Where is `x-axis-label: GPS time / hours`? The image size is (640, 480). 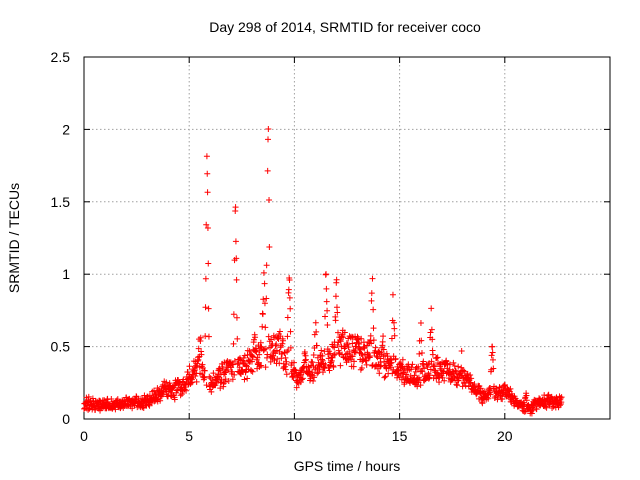 x-axis-label: GPS time / hours is located at coordinates (347, 466).